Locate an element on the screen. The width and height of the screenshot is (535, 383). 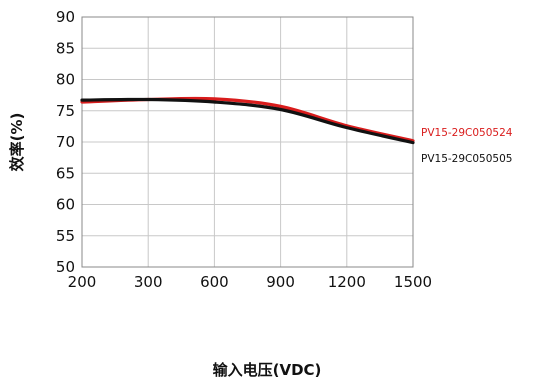
x-tick-label: 600 is located at coordinates (214, 282).